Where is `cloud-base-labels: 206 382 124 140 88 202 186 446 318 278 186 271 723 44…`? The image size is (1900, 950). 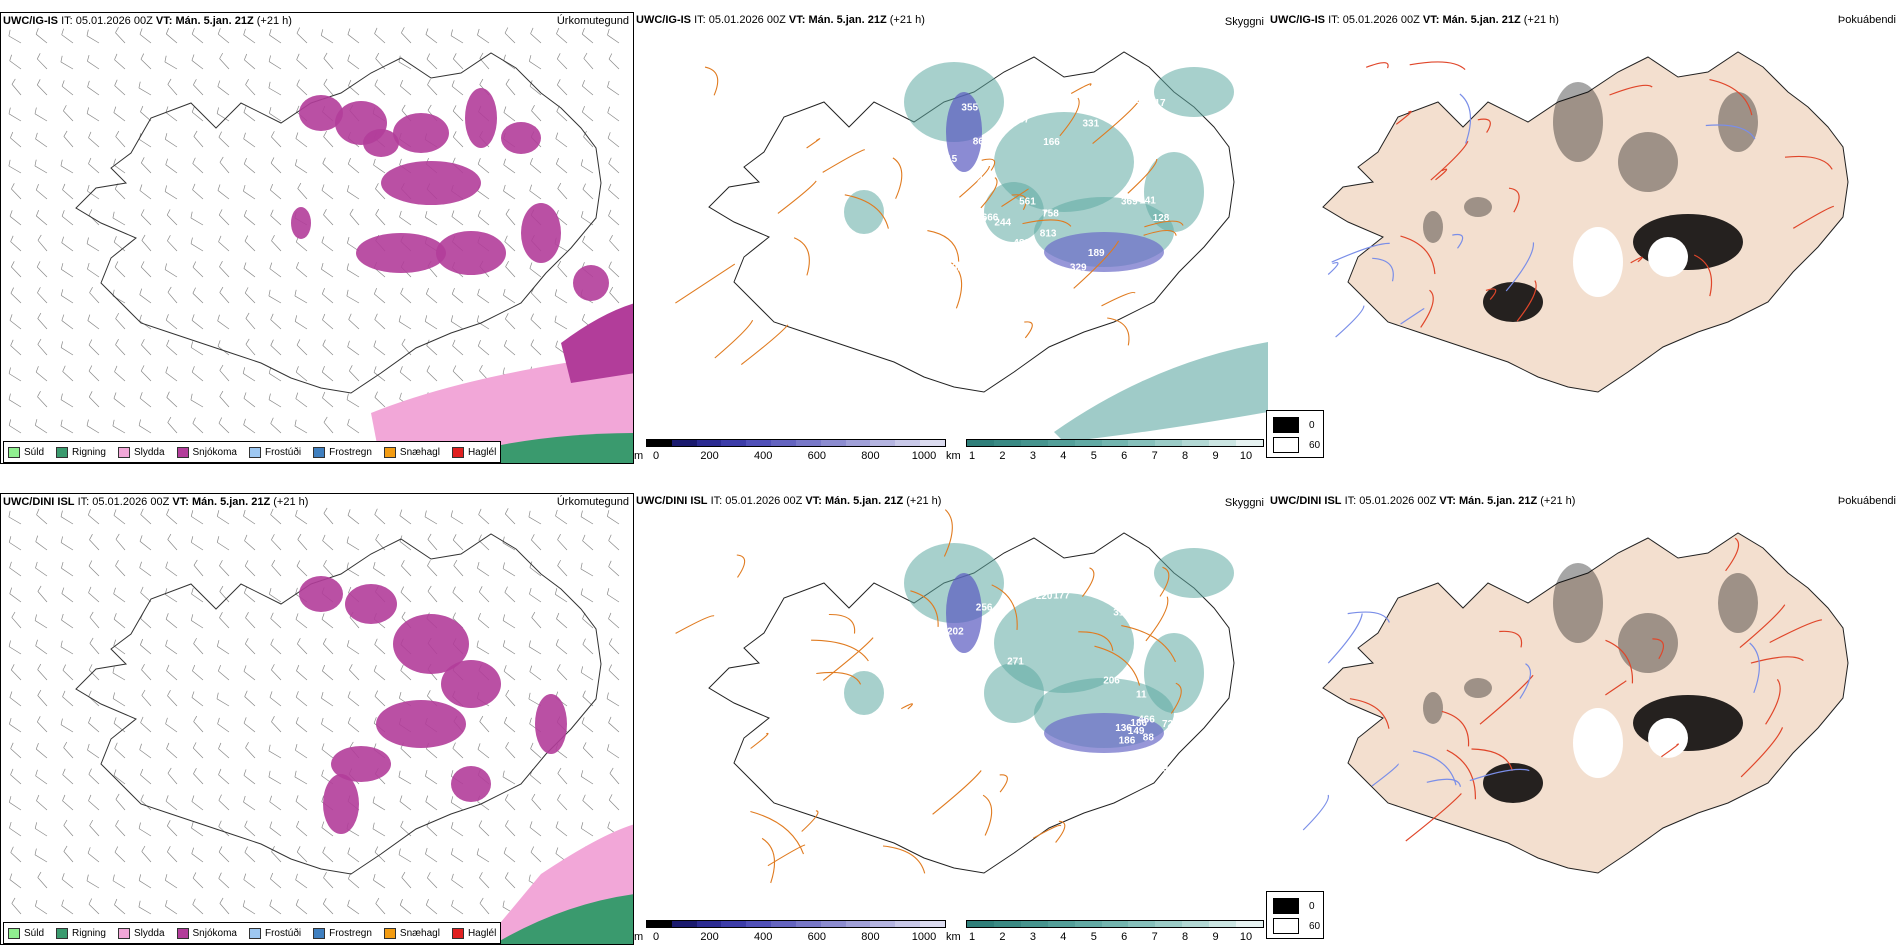
cloud-base-labels: 206 382 124 140 88 202 186 446 318 278 186 271 723 44… is located at coordinates (1053, 681).